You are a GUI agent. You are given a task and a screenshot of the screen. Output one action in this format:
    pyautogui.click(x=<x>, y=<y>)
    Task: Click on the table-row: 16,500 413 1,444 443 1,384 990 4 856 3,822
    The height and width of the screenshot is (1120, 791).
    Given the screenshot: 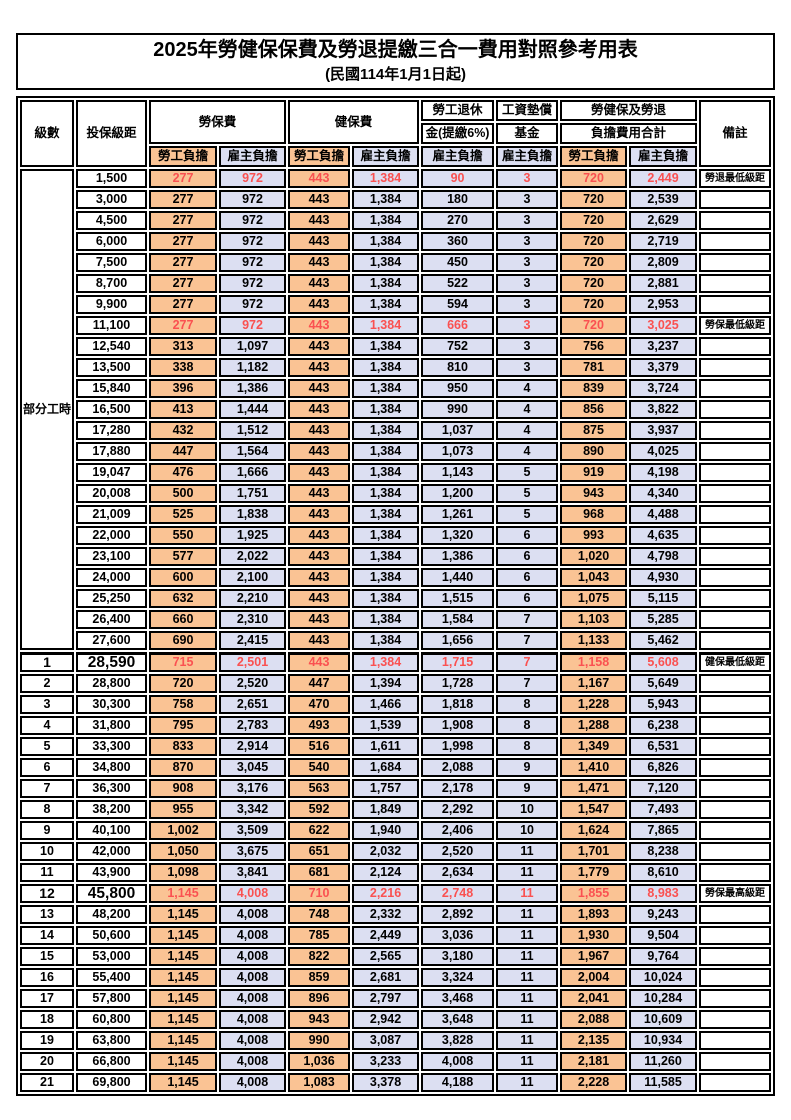 What is the action you would take?
    pyautogui.click(x=396, y=409)
    